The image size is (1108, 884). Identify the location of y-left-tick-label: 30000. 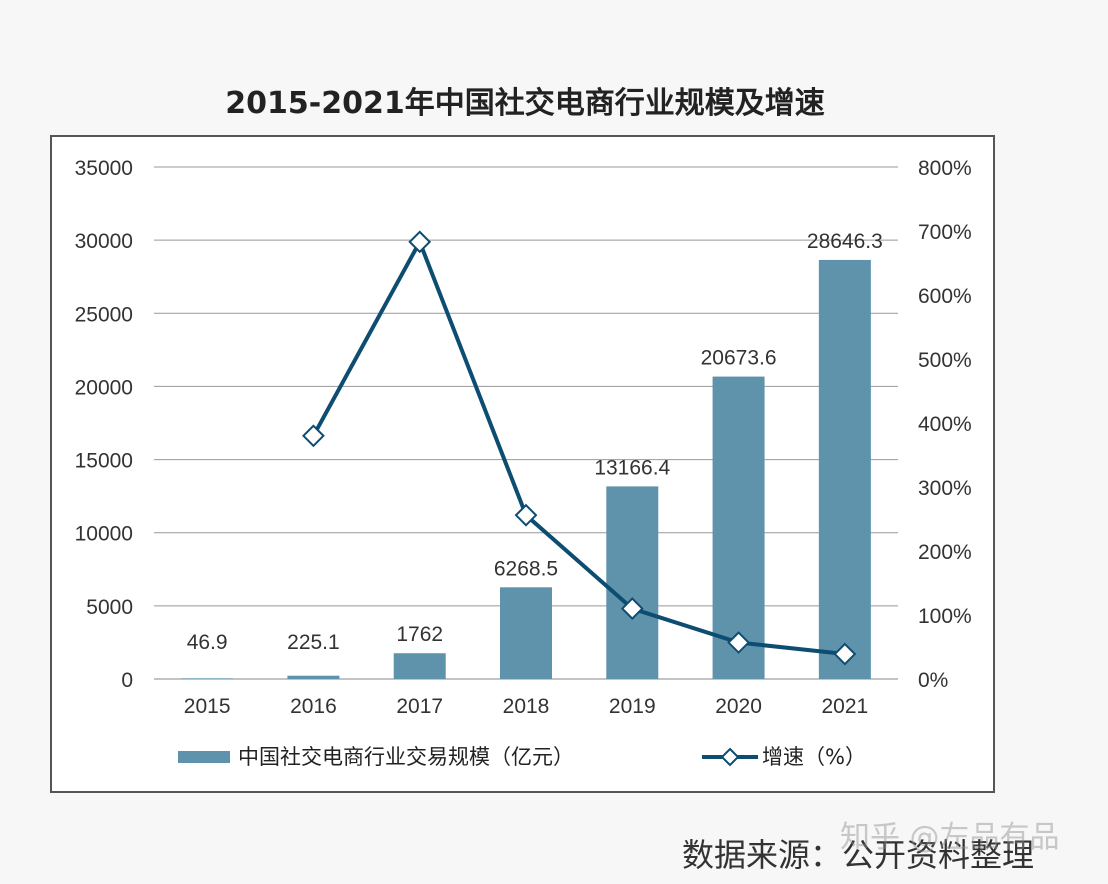
(104, 241).